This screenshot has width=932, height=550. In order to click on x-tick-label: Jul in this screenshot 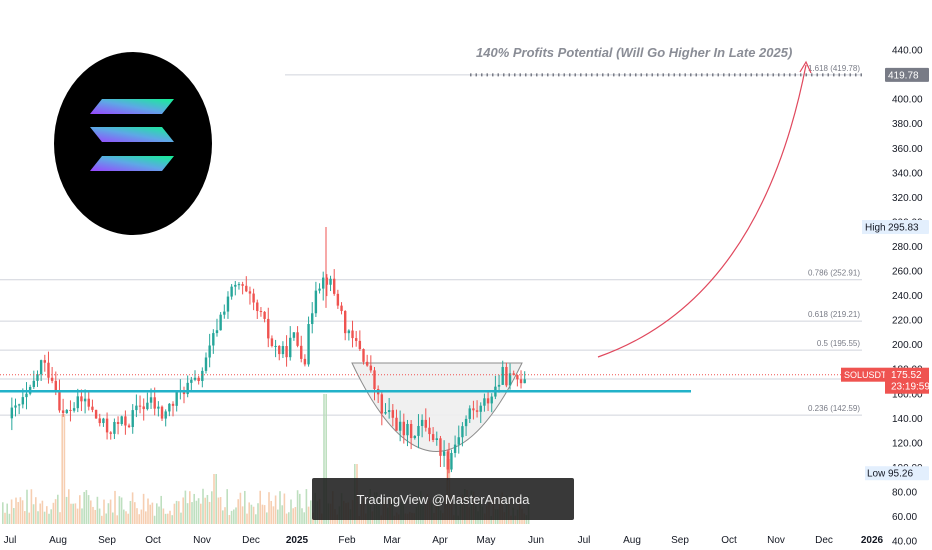, I will do `click(584, 540)`.